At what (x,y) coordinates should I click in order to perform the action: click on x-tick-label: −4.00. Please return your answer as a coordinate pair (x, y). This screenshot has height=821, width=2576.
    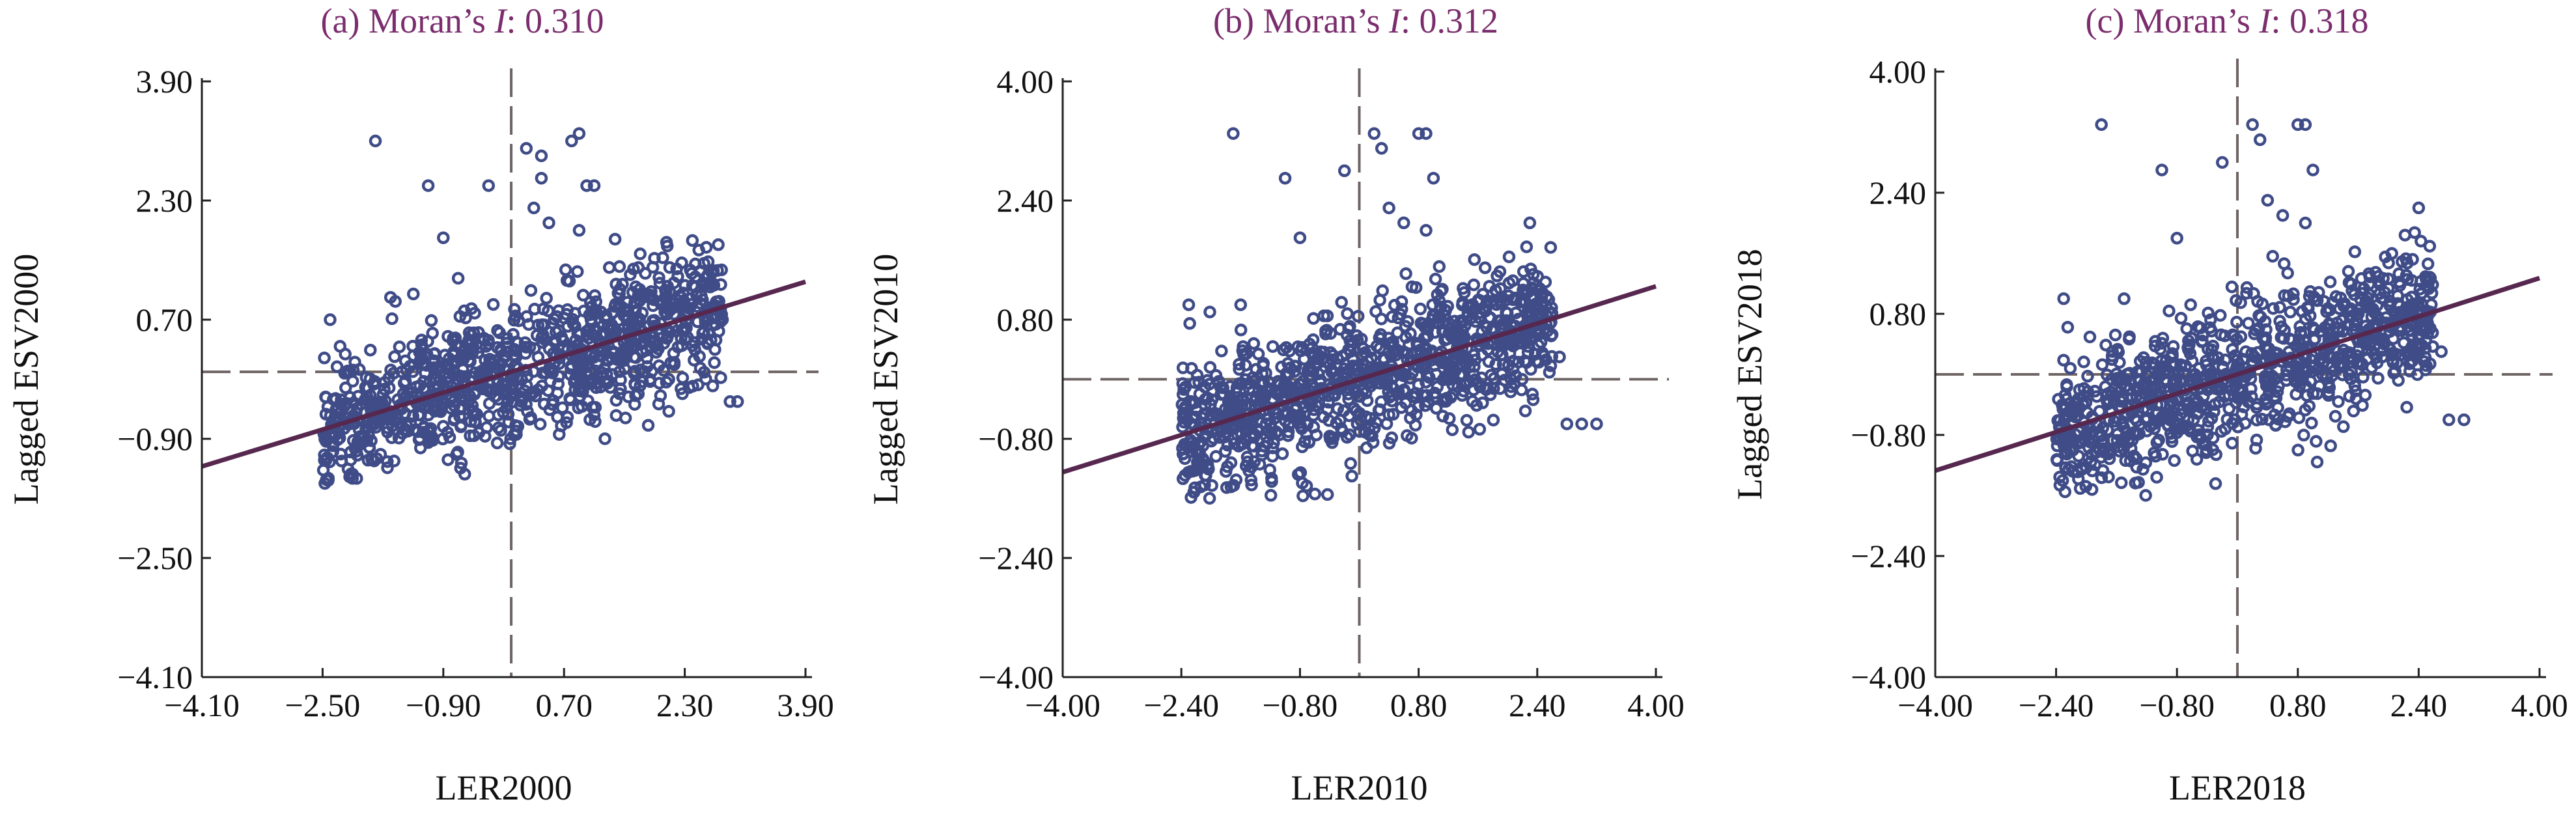
    Looking at the image, I should click on (1063, 705).